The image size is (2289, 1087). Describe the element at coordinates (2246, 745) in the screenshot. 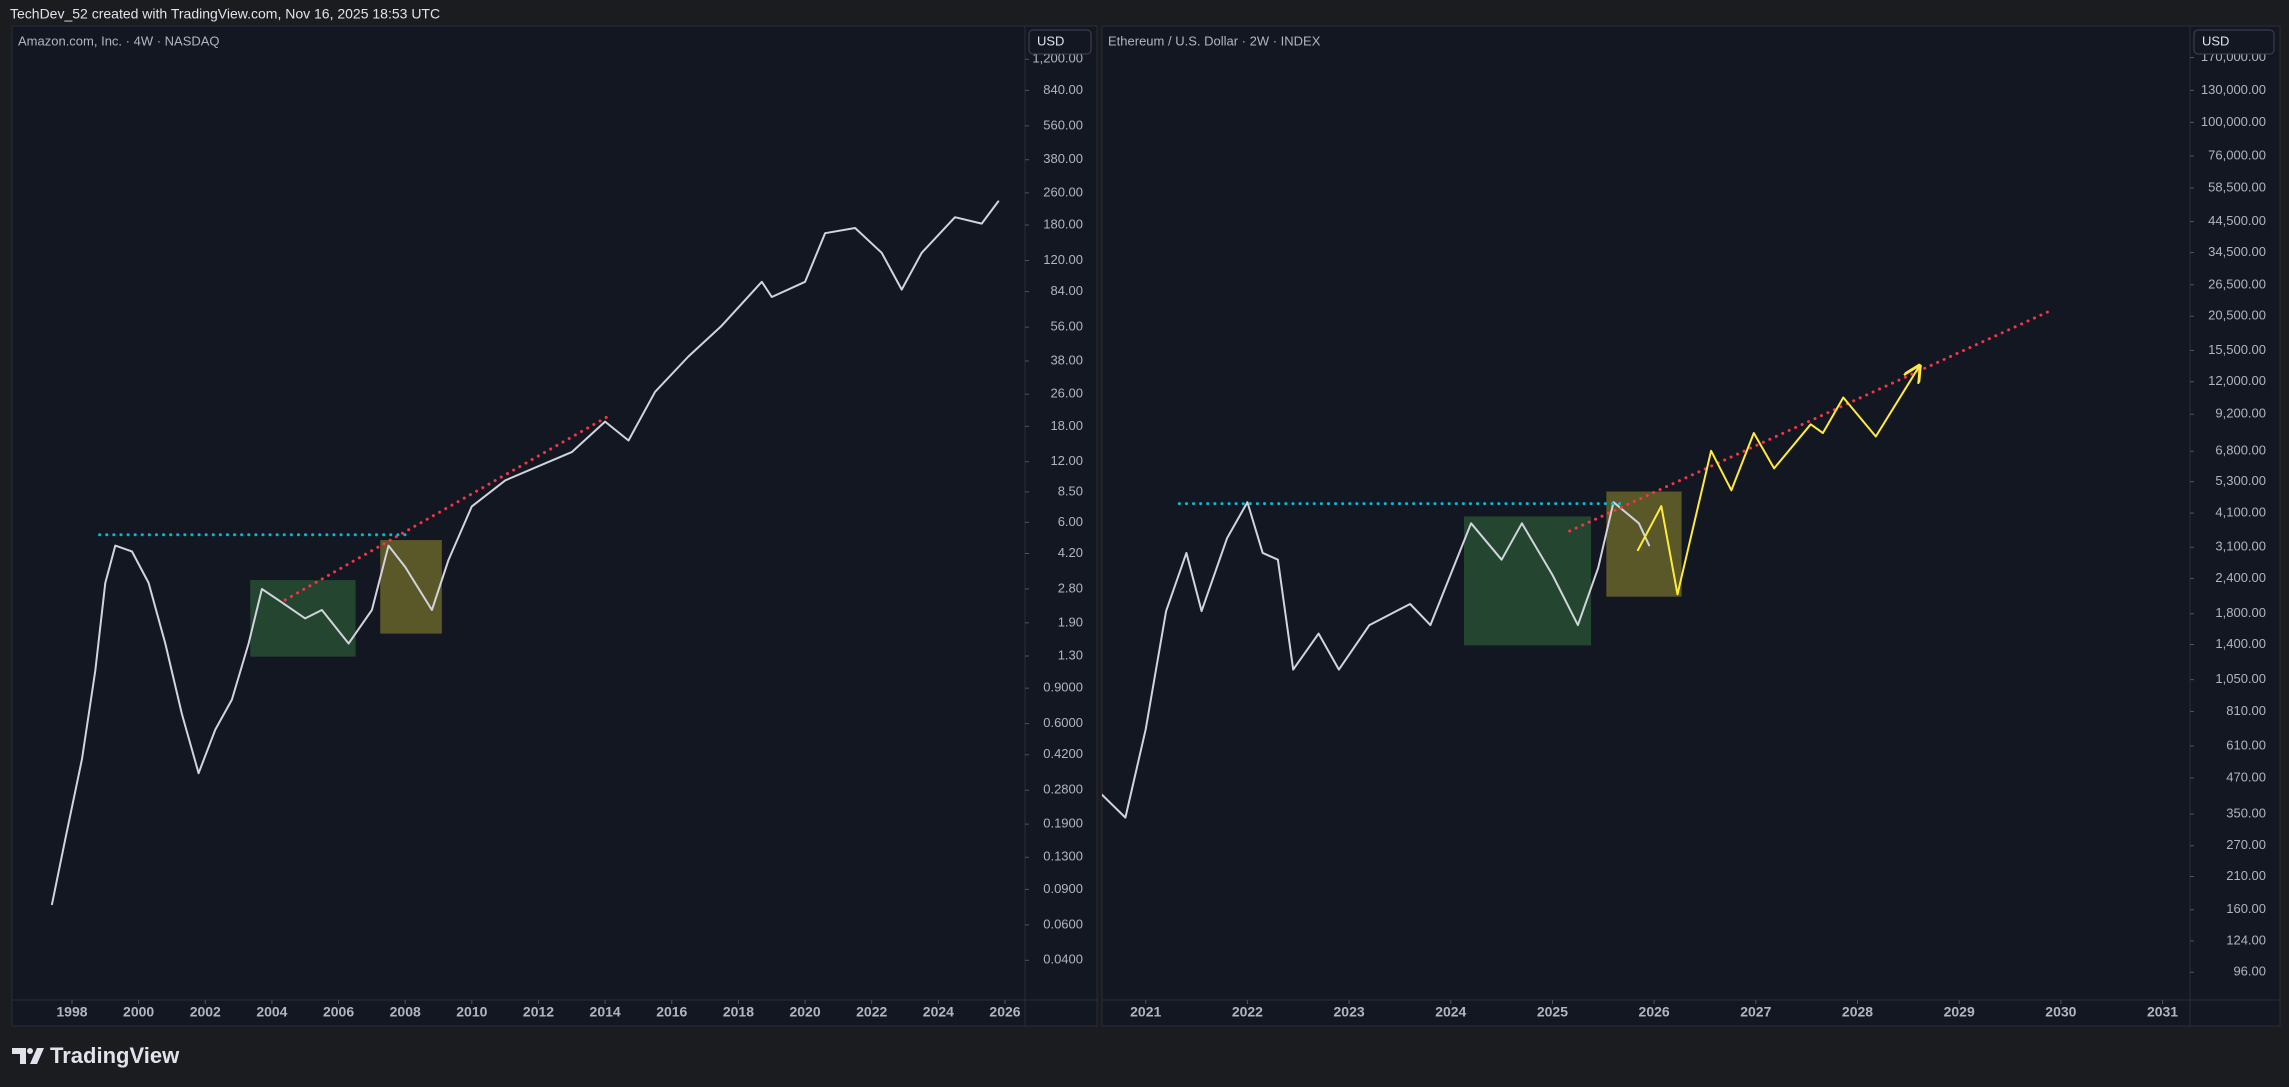

I see `y-tick-label: 610.00` at that location.